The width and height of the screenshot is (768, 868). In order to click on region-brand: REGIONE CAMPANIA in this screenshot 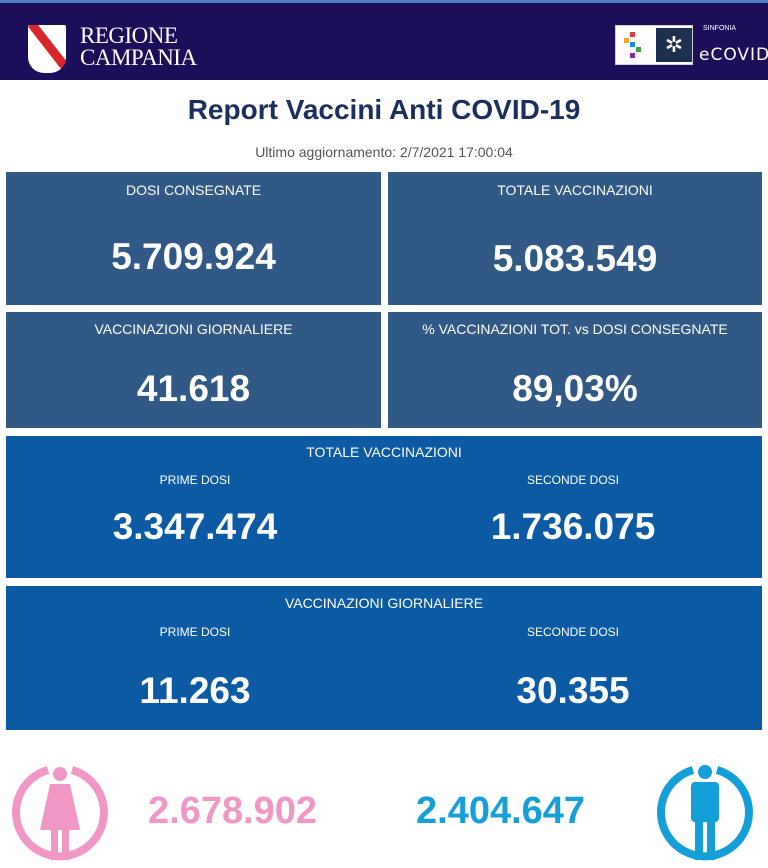, I will do `click(138, 46)`.